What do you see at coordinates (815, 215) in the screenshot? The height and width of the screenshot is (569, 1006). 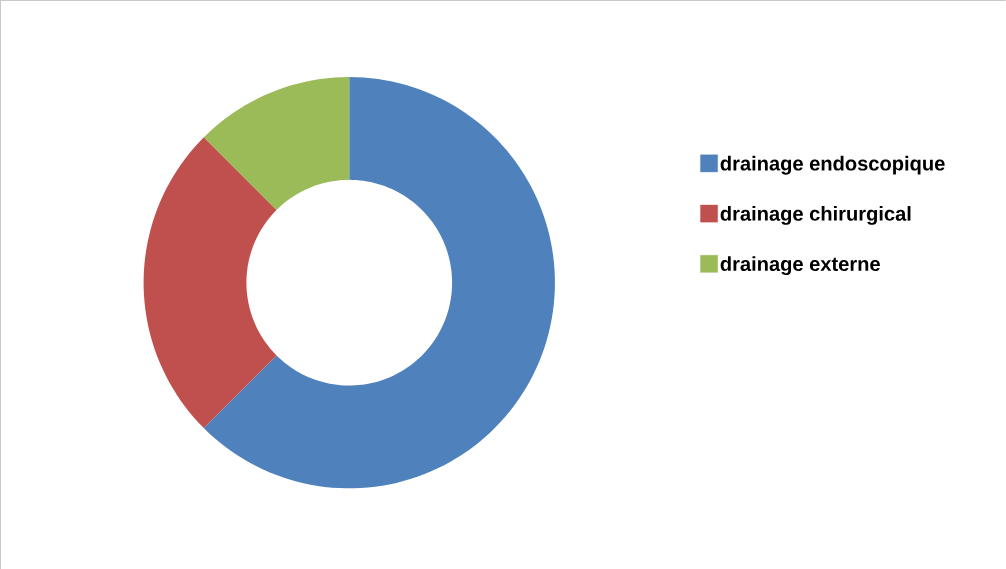 I see `legend-label: drainage chirurgical` at bounding box center [815, 215].